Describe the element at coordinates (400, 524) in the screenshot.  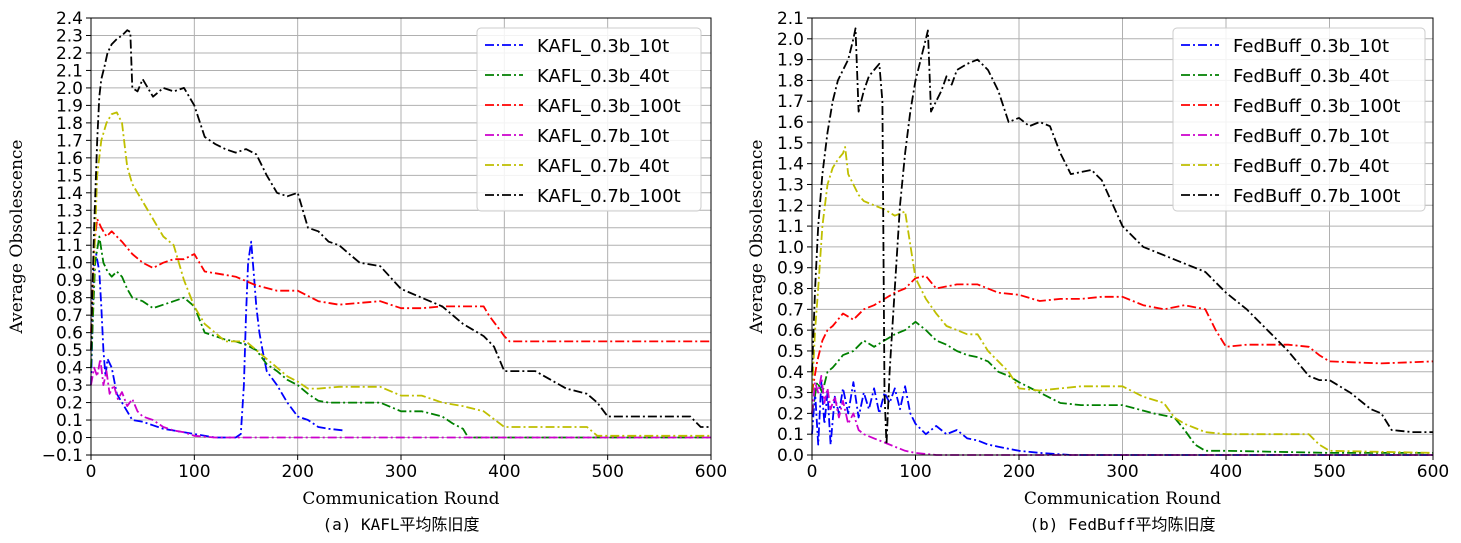
I see `panel-caption: (a) KAFL平均陈旧度` at that location.